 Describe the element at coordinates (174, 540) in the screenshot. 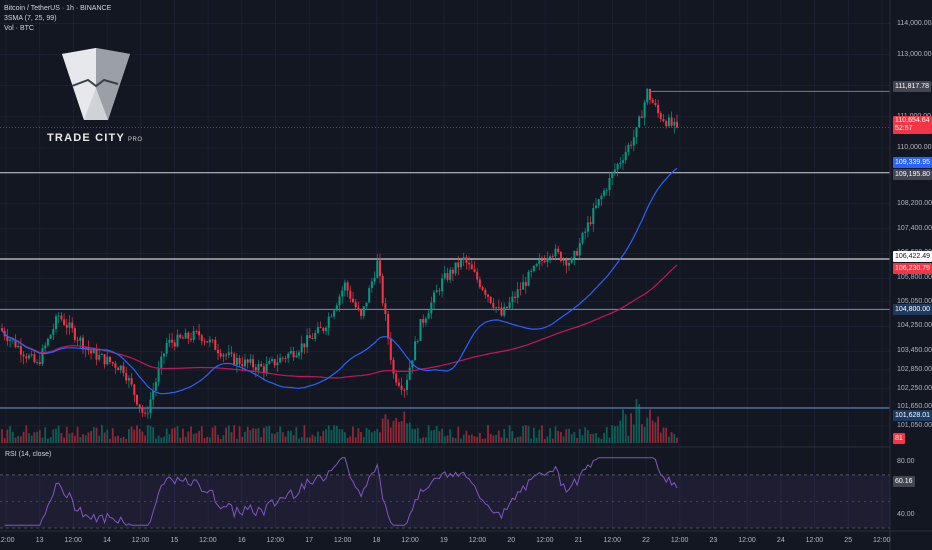

I see `time-axis-label: 15` at that location.